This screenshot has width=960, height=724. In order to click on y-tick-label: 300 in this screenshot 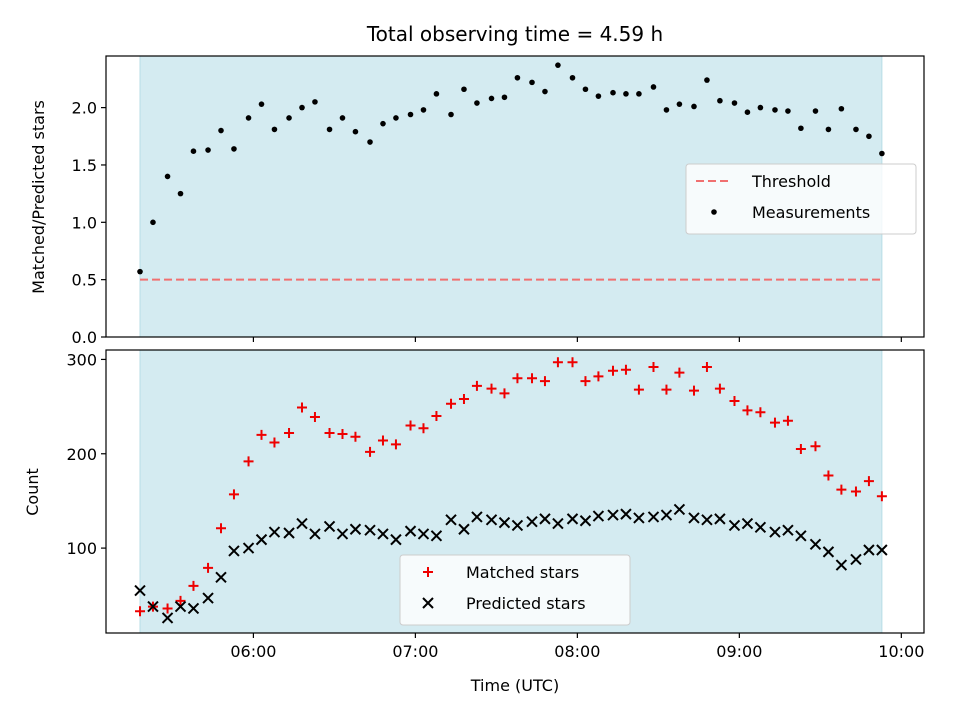, I will do `click(81, 359)`.